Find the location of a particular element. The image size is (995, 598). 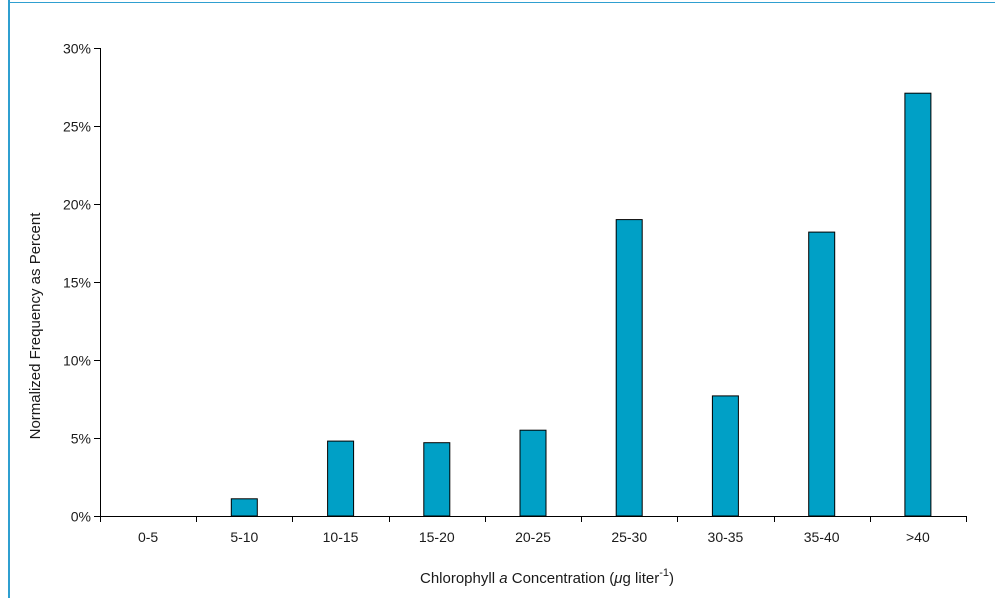

y-tick-label: 15% is located at coordinates (77, 283).